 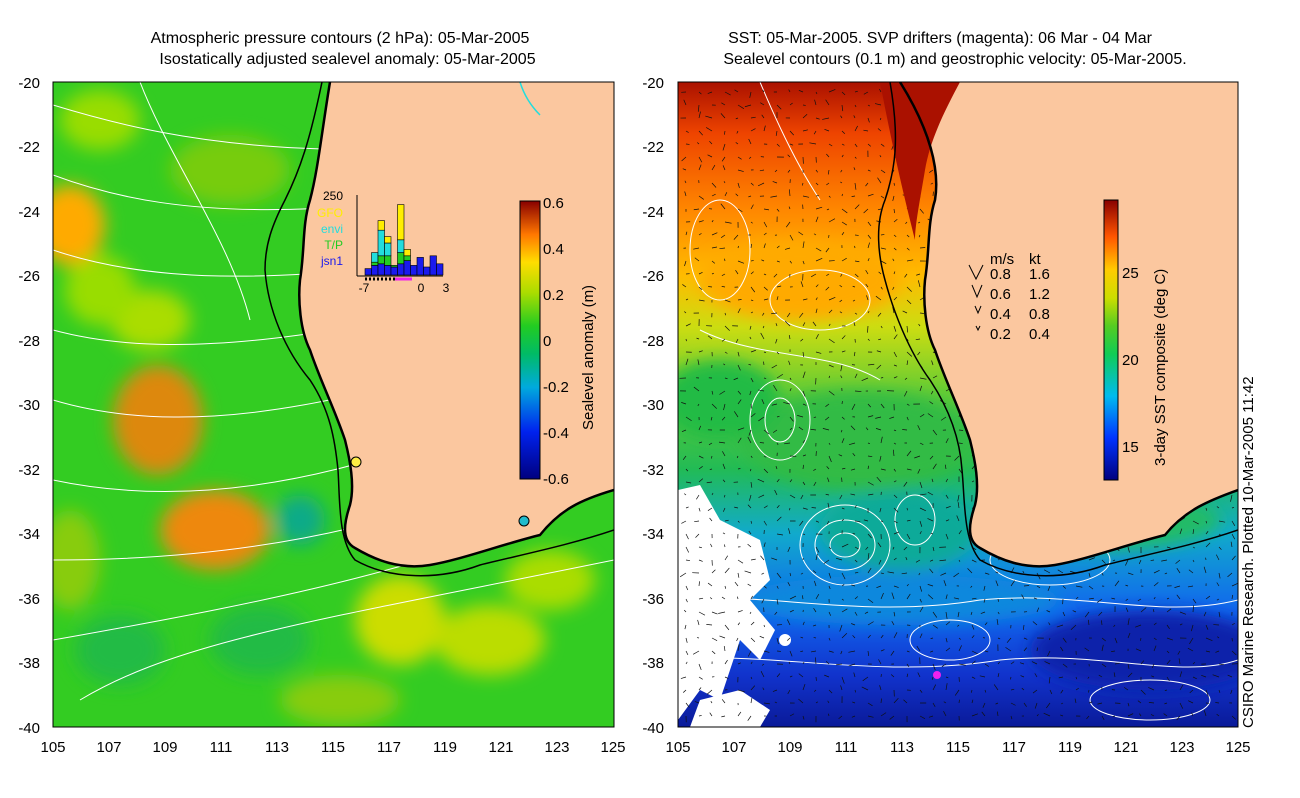 I want to click on inset-bar-tp, so click(x=388, y=260).